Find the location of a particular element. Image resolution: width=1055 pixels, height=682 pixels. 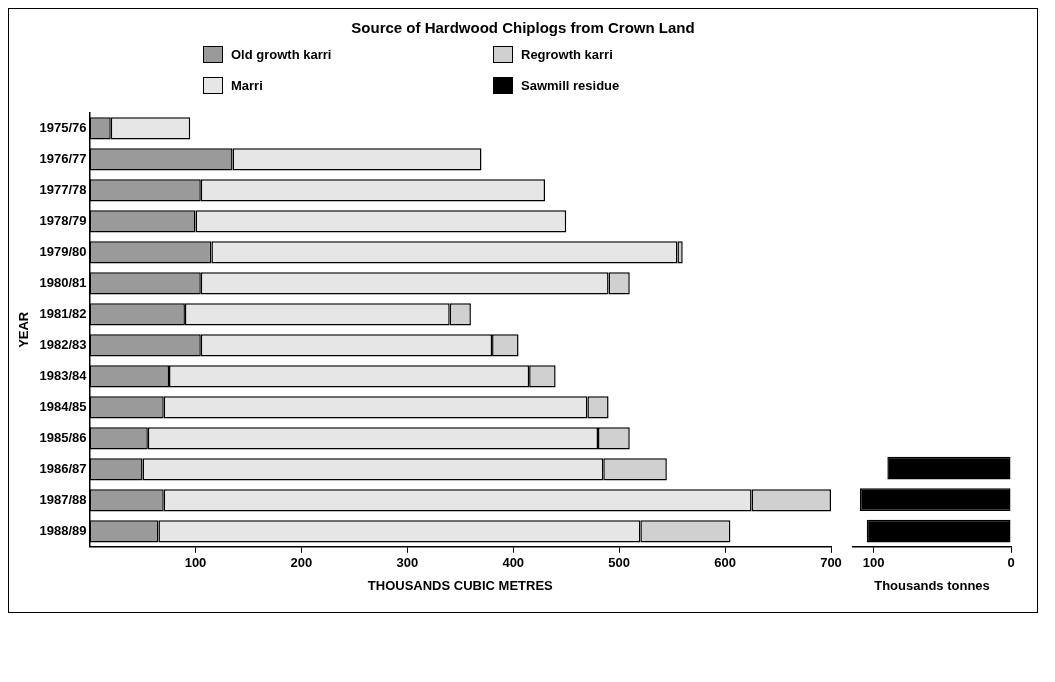

x-tick-label: 400 is located at coordinates (513, 563).